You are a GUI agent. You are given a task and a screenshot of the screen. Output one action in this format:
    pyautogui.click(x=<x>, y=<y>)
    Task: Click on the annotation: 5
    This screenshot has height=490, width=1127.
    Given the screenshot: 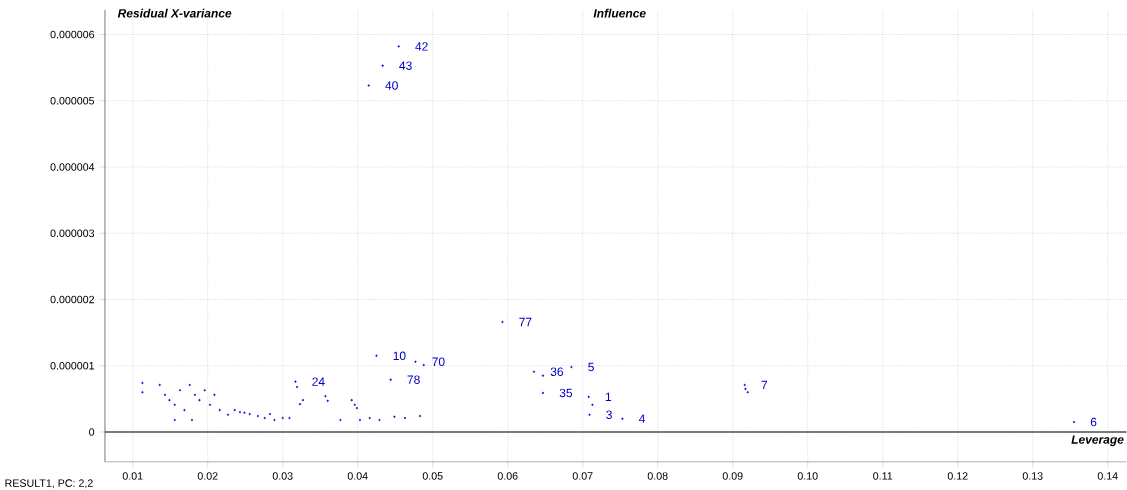 What is the action you would take?
    pyautogui.click(x=591, y=367)
    